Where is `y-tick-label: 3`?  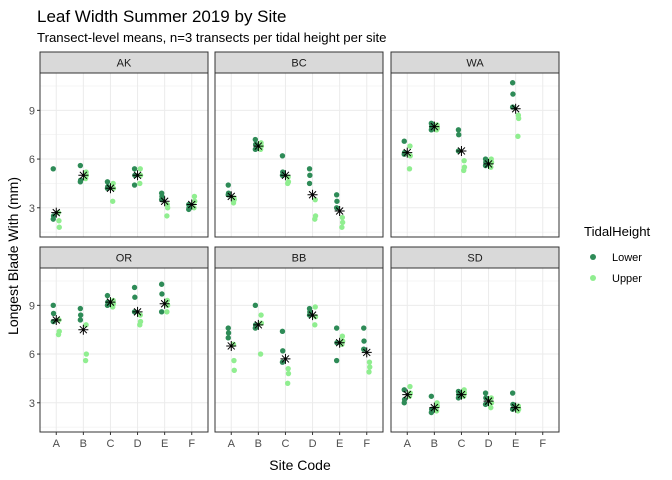
y-tick-label: 3 is located at coordinates (32, 209).